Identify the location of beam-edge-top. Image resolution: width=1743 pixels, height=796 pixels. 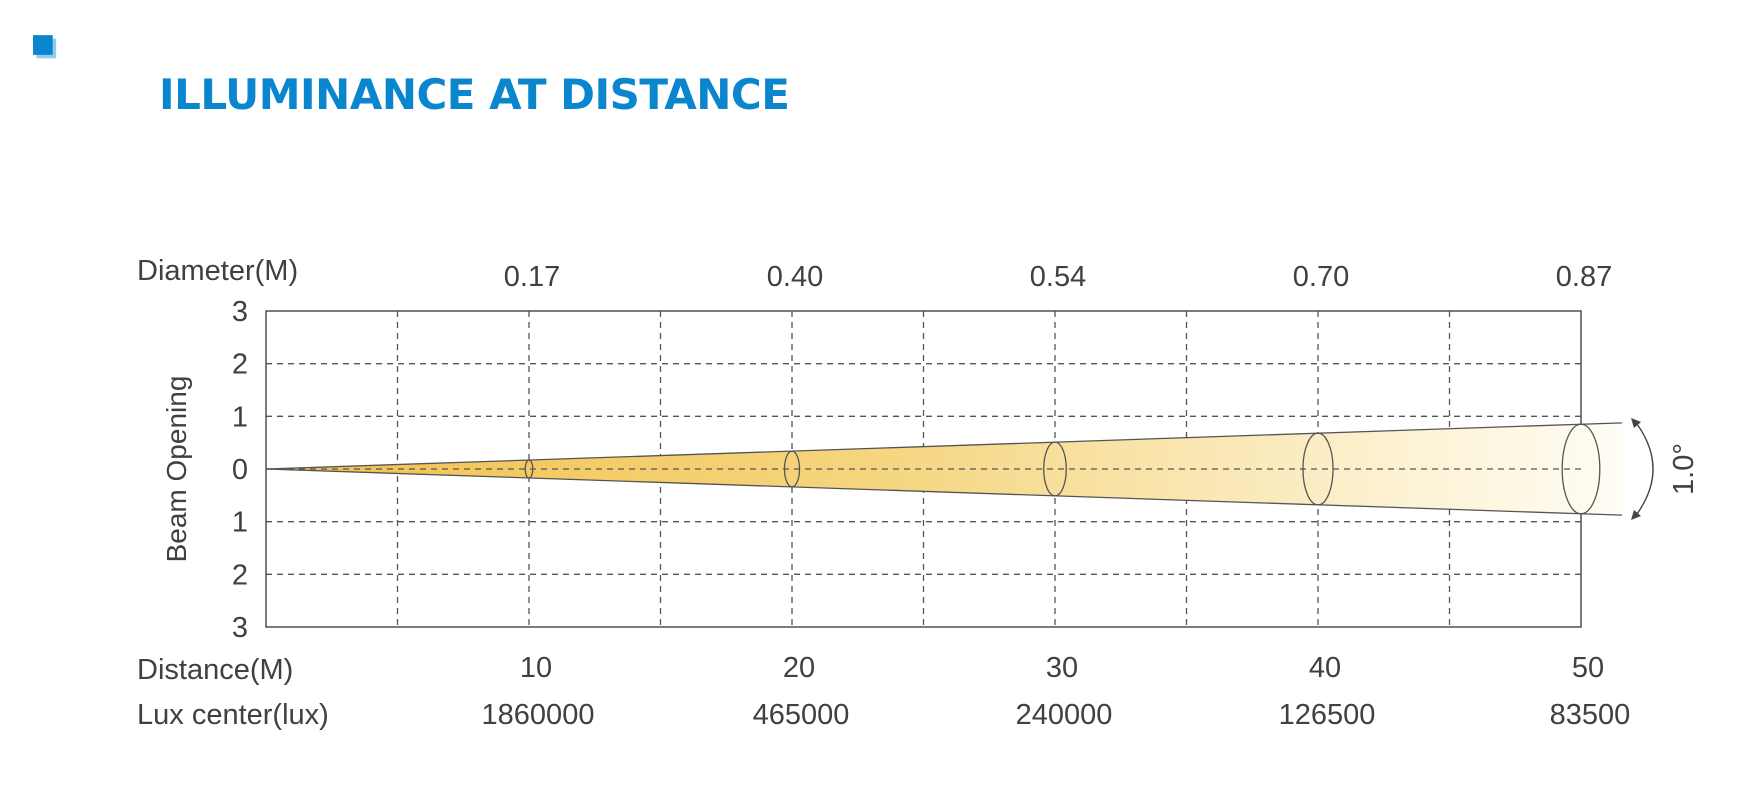
(944, 446).